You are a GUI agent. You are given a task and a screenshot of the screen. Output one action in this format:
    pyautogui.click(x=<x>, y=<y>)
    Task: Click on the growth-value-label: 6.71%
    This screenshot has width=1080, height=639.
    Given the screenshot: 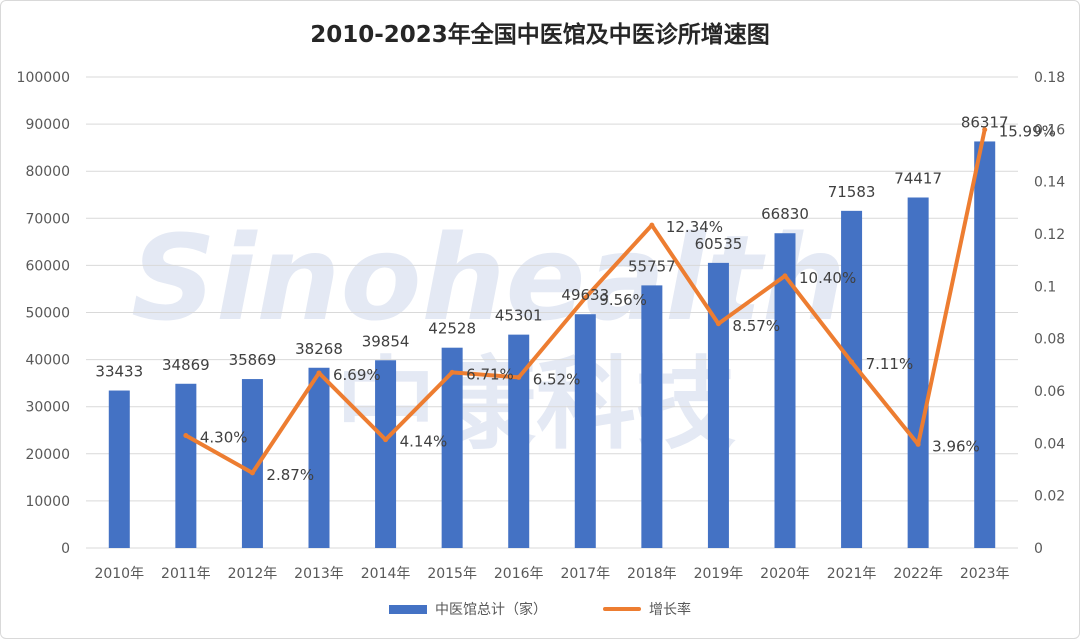 What is the action you would take?
    pyautogui.click(x=490, y=374)
    